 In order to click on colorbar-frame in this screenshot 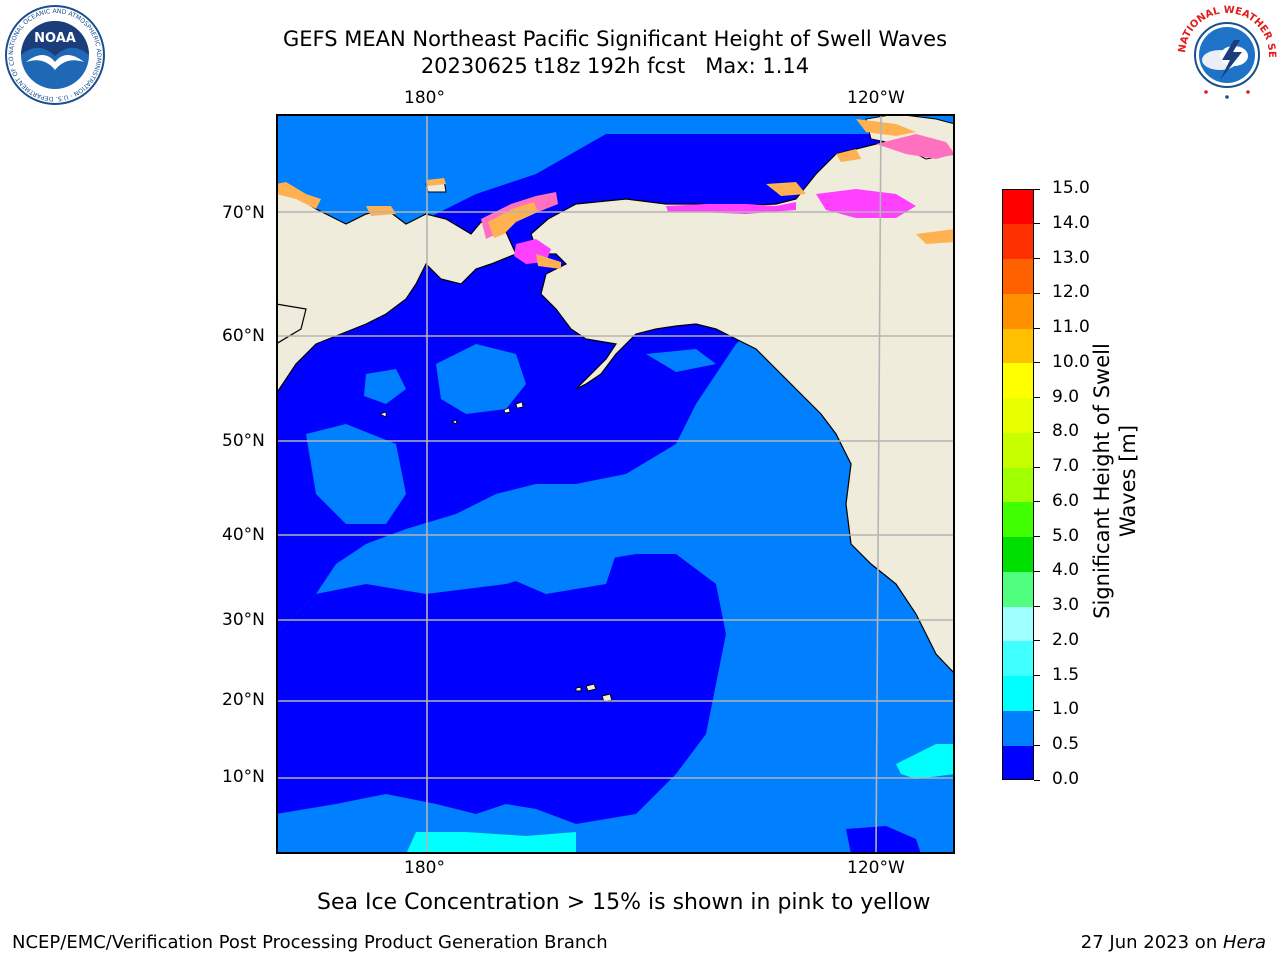, I will do `click(1018, 484)`.